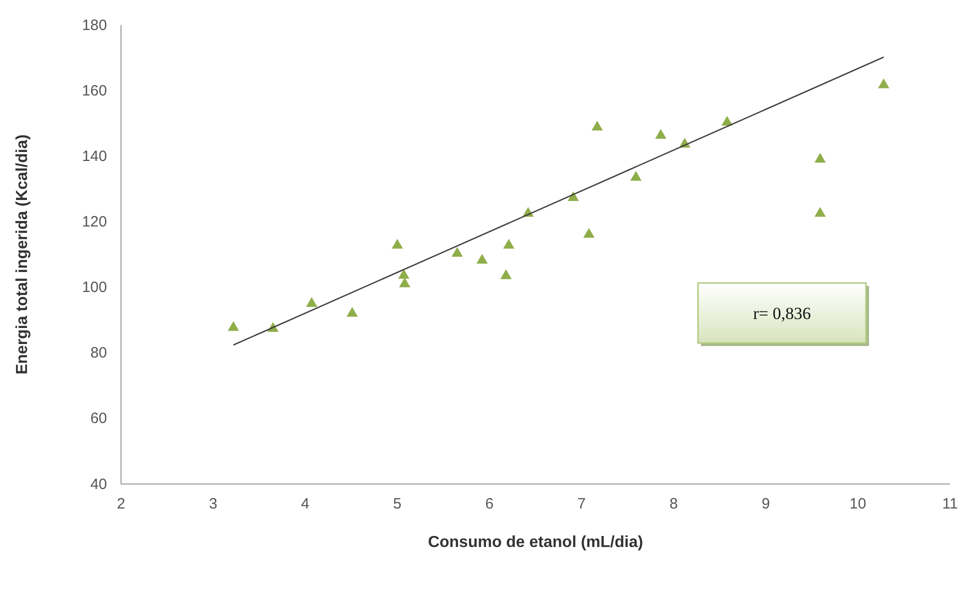 The height and width of the screenshot is (589, 964). What do you see at coordinates (213, 504) in the screenshot?
I see `x-tick-label: 3` at bounding box center [213, 504].